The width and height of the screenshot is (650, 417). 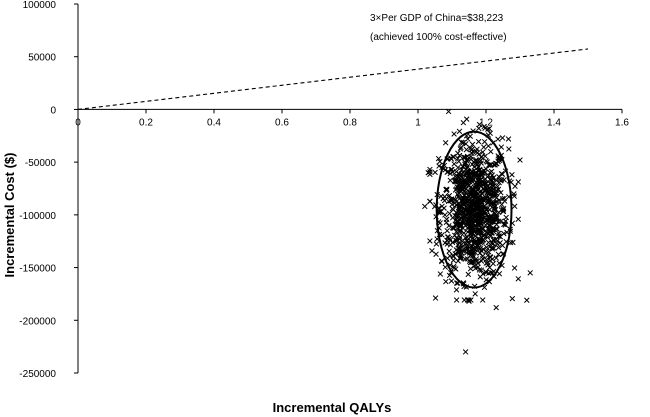 I want to click on threshold-annotation-line1: 3×Per GDP of China=$38,223, so click(x=437, y=18).